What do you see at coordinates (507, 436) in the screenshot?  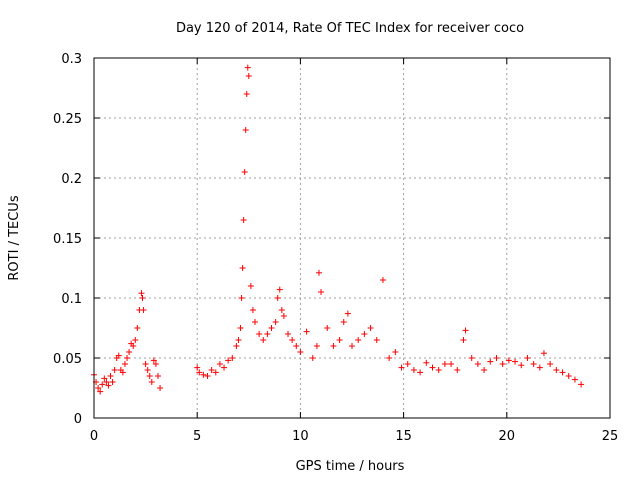 I see `x-tick-label: 20` at bounding box center [507, 436].